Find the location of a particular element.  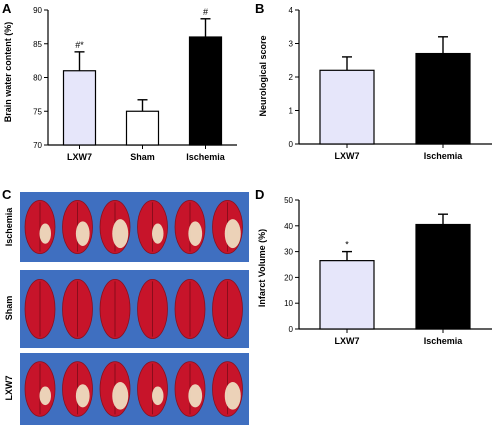

c0-bar-sham is located at coordinates (142, 128).